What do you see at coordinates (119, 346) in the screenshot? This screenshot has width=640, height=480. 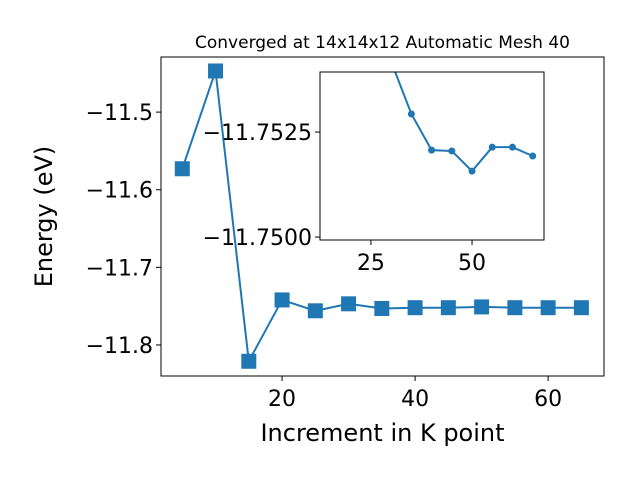 I see `y-tick-label: −11.8` at bounding box center [119, 346].